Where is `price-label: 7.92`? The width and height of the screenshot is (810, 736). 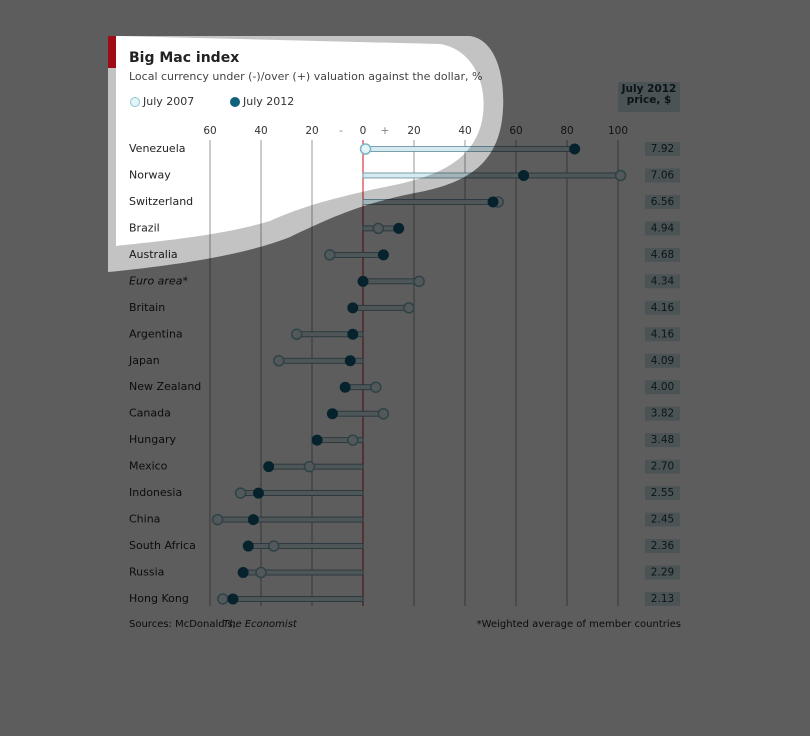 price-label: 7.92 is located at coordinates (662, 149).